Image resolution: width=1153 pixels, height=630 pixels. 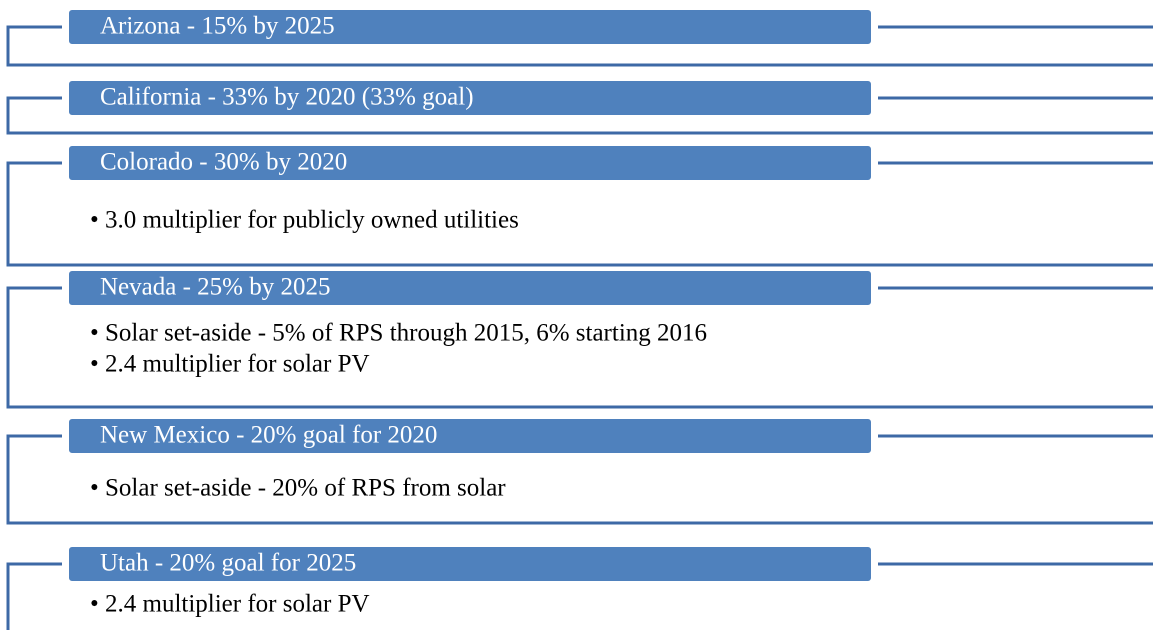 What do you see at coordinates (217, 26) in the screenshot?
I see `group-title: Arizona - 15% by 2025` at bounding box center [217, 26].